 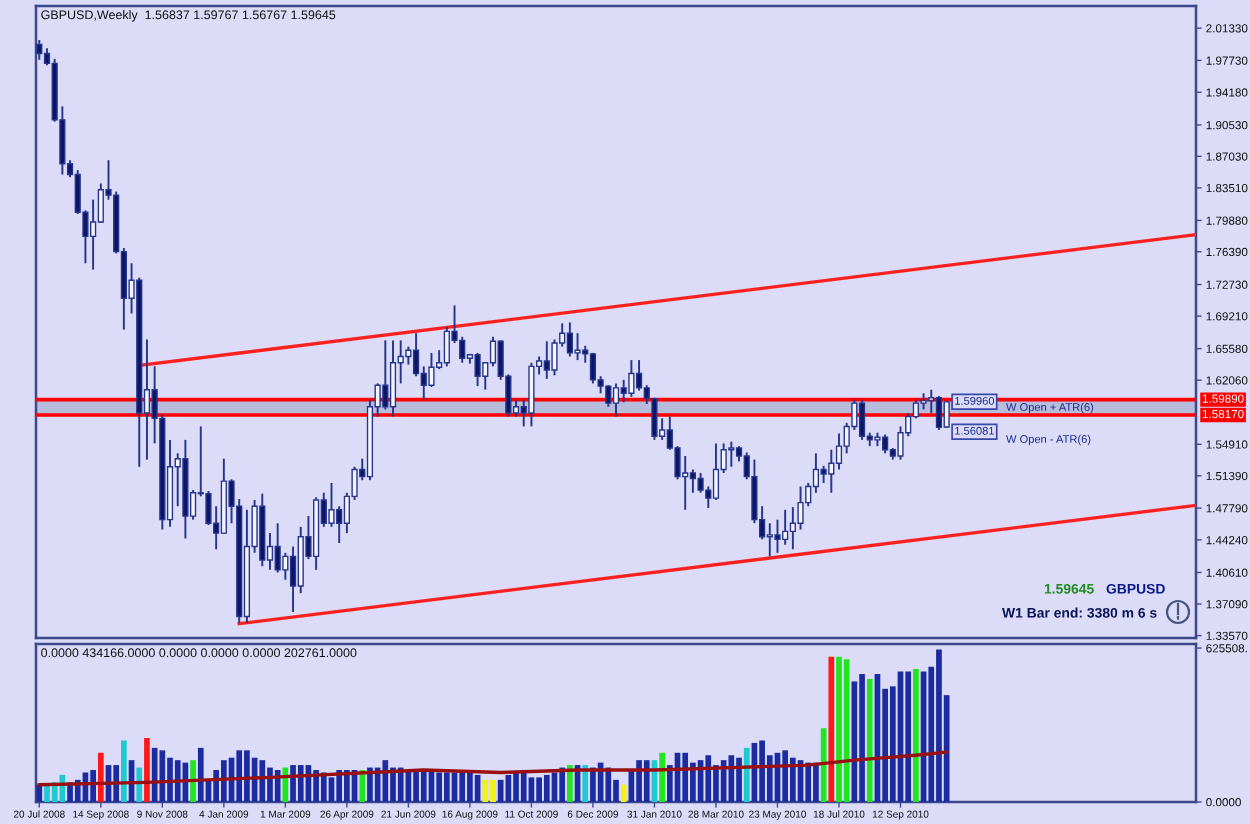 What do you see at coordinates (493, 768) in the screenshot?
I see `line-series` at bounding box center [493, 768].